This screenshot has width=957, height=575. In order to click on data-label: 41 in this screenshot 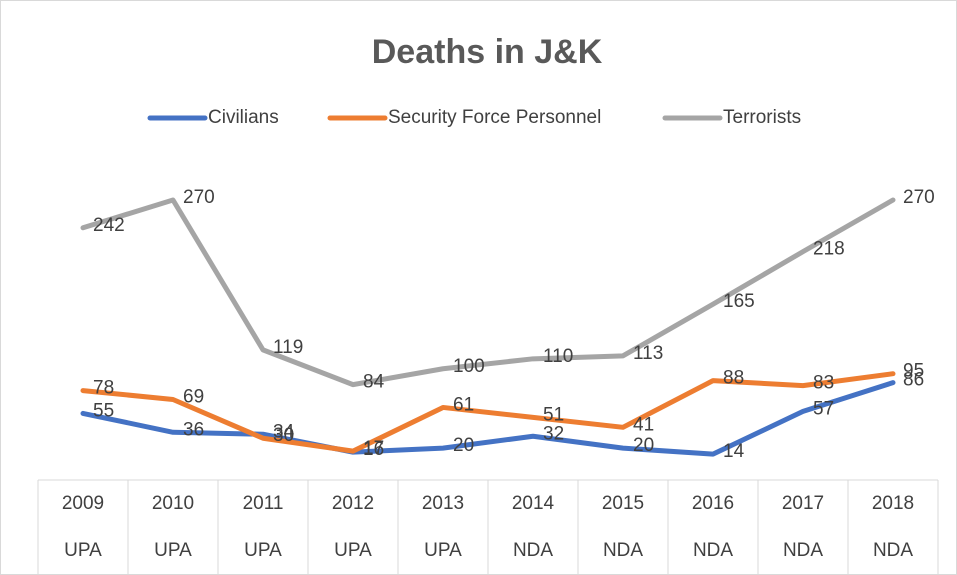, I will do `click(643, 424)`.